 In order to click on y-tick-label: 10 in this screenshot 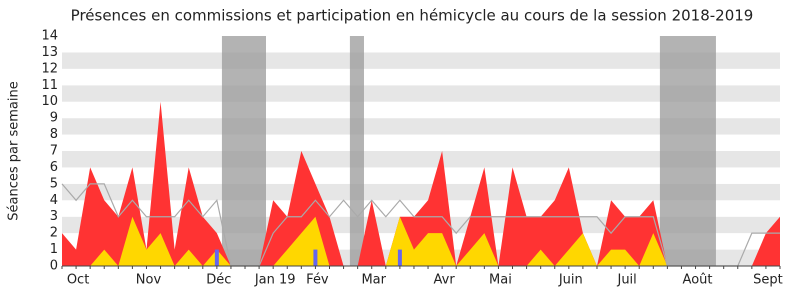, I will do `click(49, 101)`.